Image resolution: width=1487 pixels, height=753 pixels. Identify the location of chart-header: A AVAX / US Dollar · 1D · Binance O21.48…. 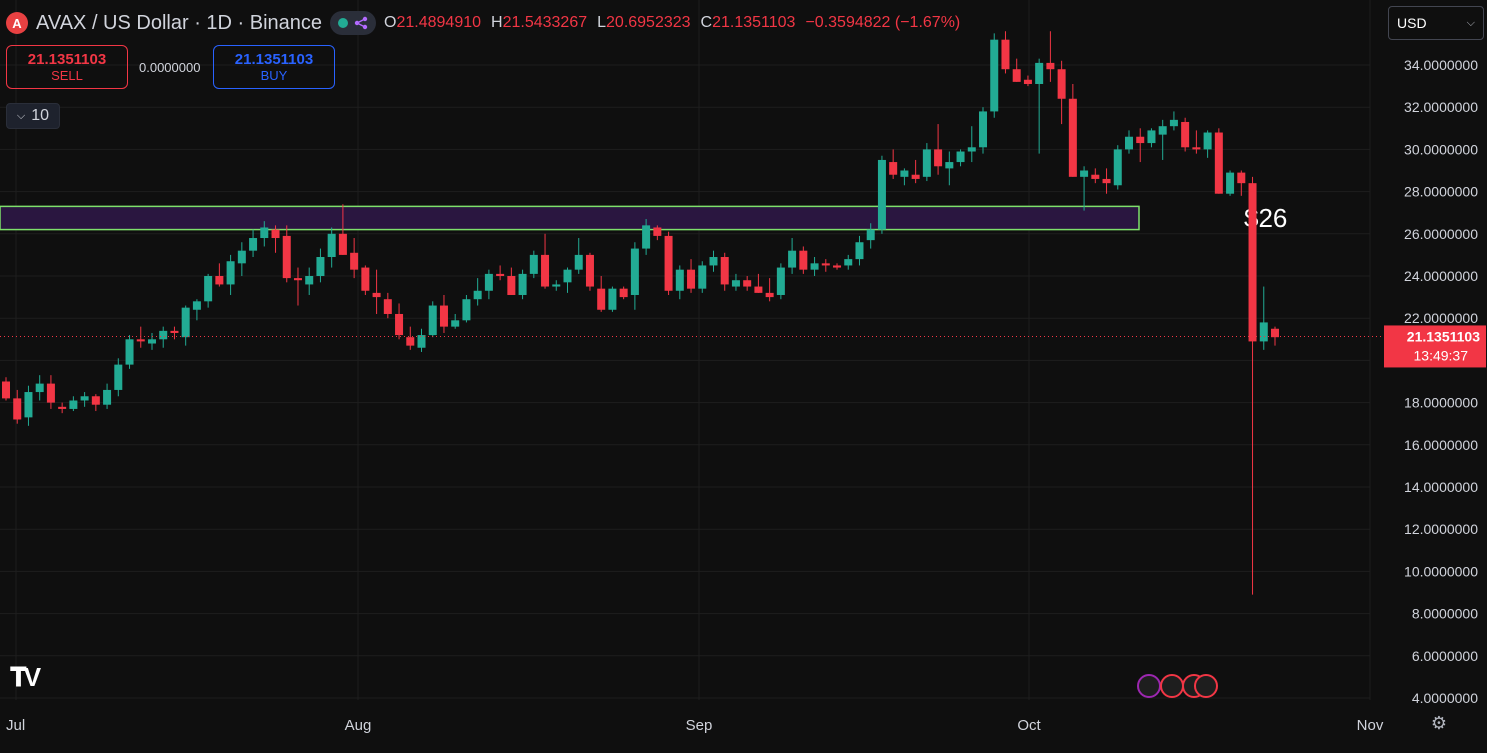
(483, 23).